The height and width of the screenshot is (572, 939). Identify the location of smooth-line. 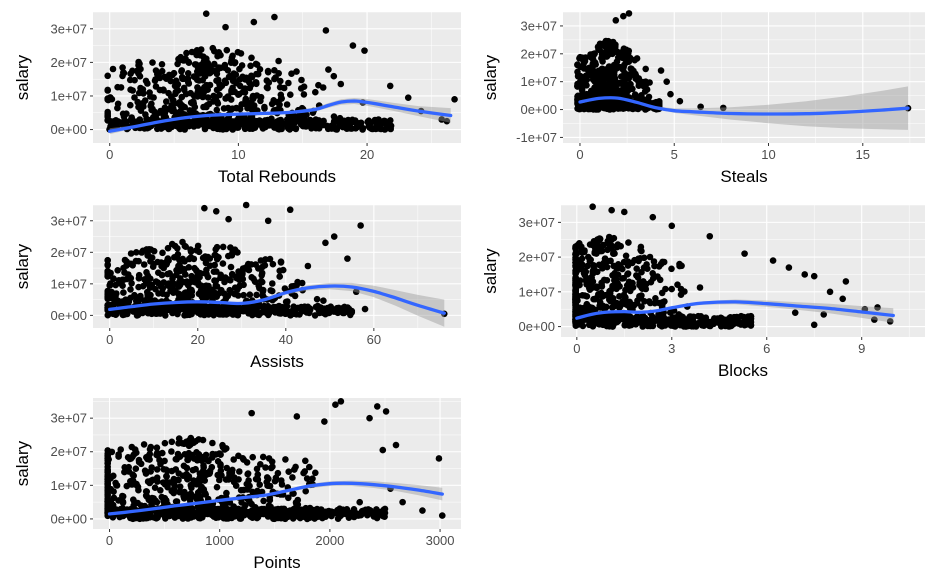
(280, 116).